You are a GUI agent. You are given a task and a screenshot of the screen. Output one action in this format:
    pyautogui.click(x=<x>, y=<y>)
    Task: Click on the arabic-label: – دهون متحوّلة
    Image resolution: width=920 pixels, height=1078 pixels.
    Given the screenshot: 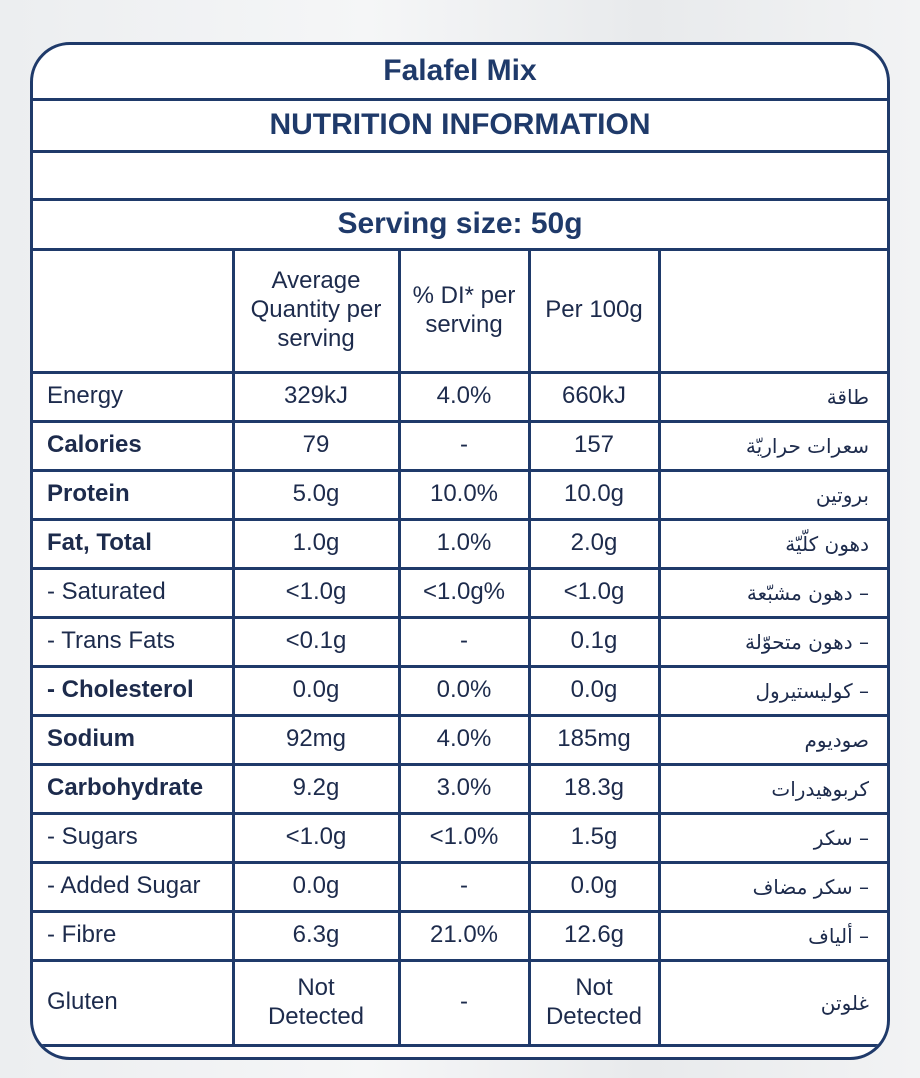 What is the action you would take?
    pyautogui.click(x=772, y=641)
    